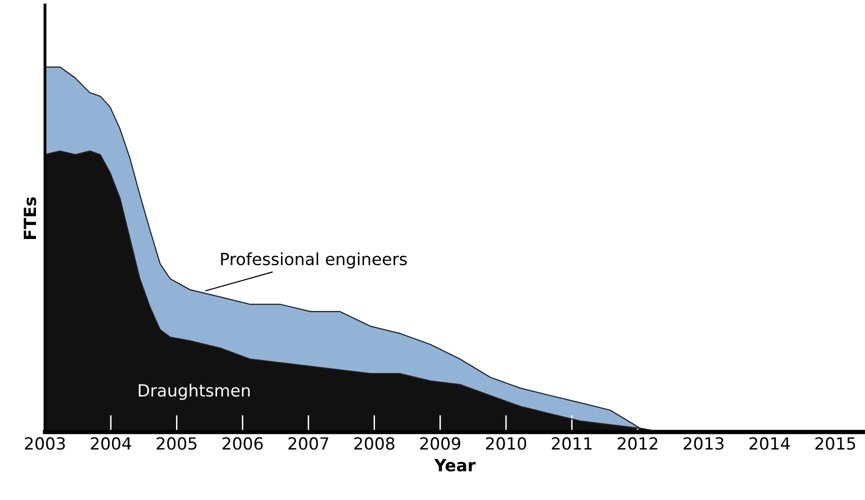  Describe the element at coordinates (194, 392) in the screenshot. I see `series-label: Draughtsmen` at that location.